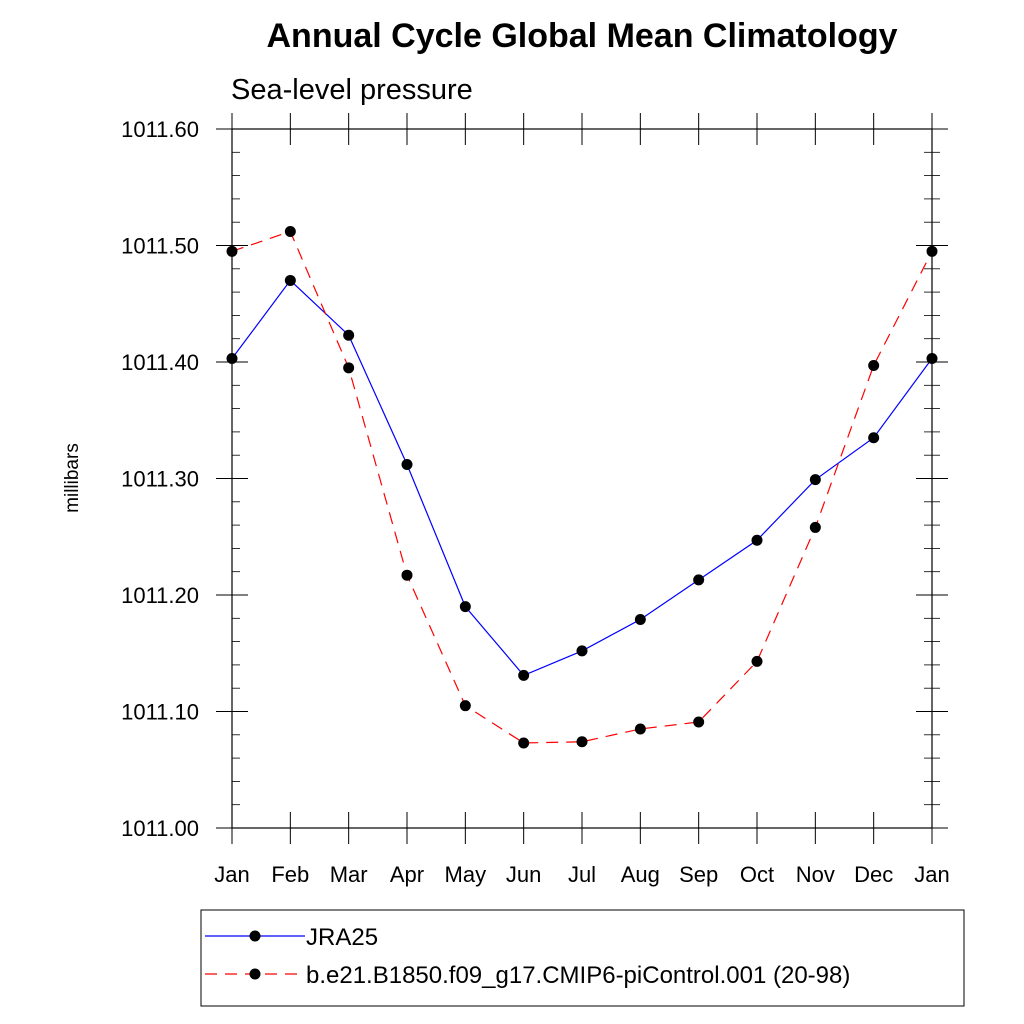  I want to click on x-tick-label: Dec, so click(873, 874).